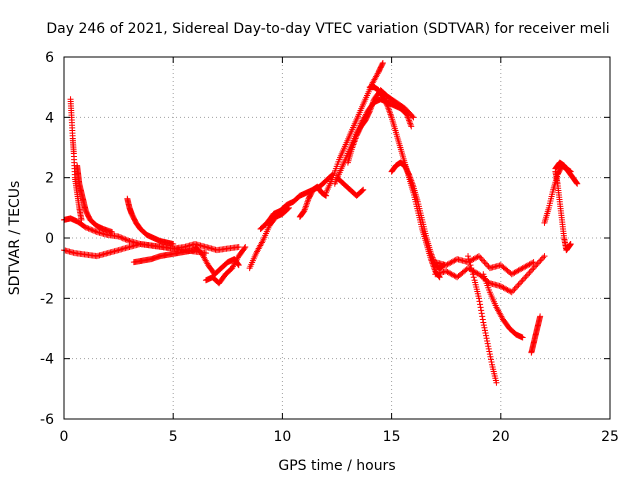 The width and height of the screenshot is (640, 480). What do you see at coordinates (336, 466) in the screenshot?
I see `x-axis-label: GPS time / hours` at bounding box center [336, 466].